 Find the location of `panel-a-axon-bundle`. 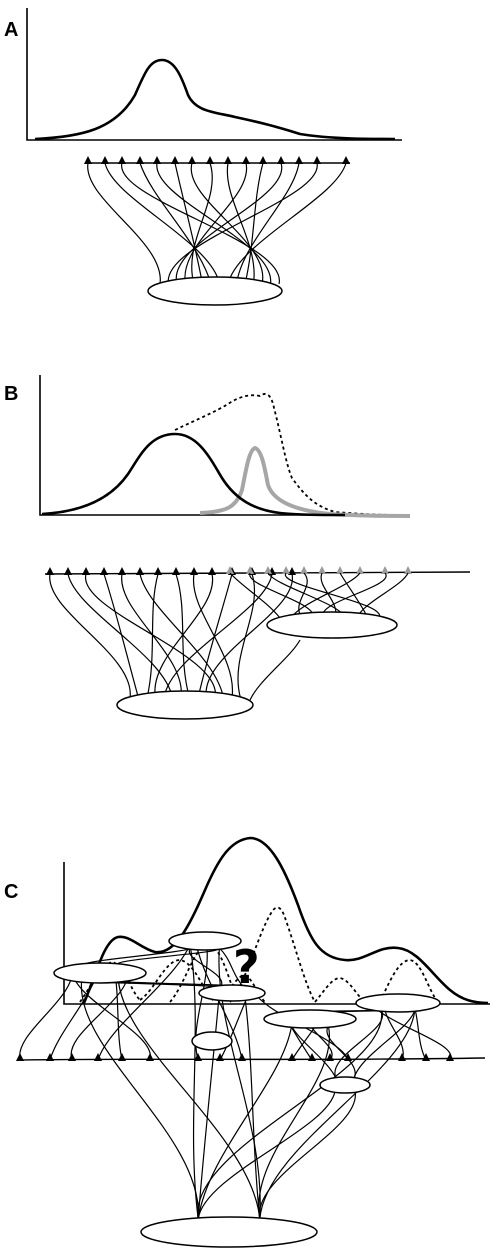

panel-a-axon-bundle is located at coordinates (217, 223).